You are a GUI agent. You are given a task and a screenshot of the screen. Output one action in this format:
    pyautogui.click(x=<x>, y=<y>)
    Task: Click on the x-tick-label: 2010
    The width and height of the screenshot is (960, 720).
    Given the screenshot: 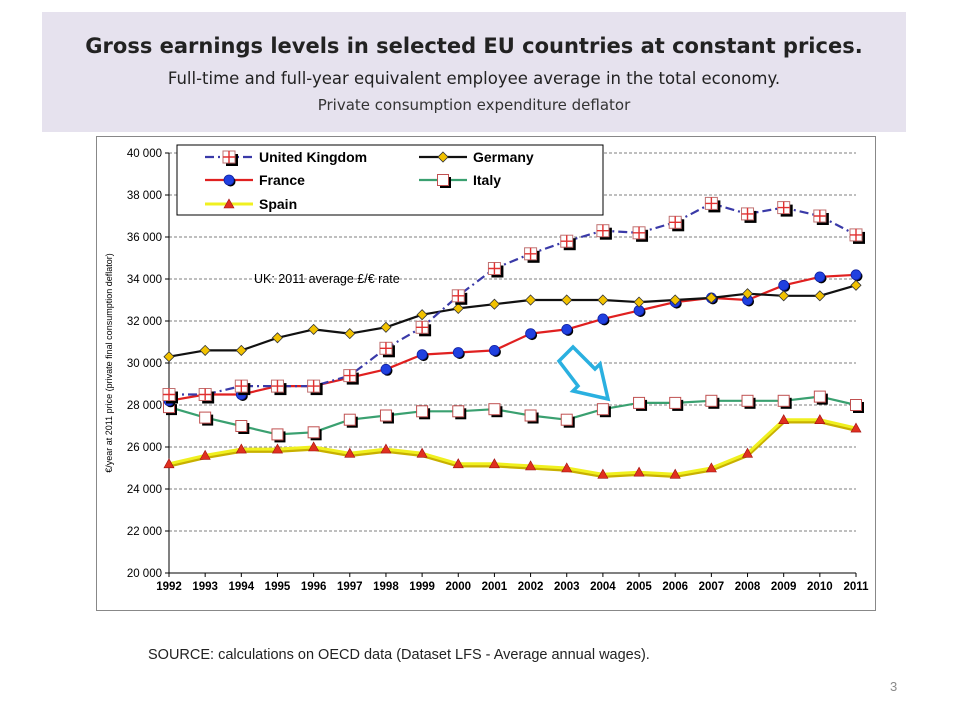 What is the action you would take?
    pyautogui.click(x=820, y=587)
    